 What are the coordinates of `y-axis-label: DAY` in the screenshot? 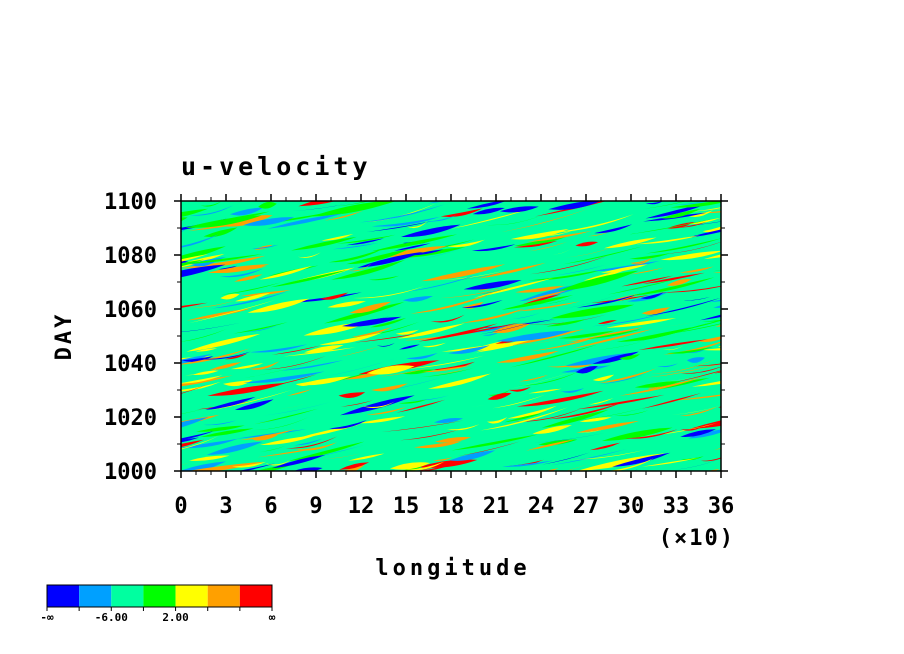 It's located at (64, 336).